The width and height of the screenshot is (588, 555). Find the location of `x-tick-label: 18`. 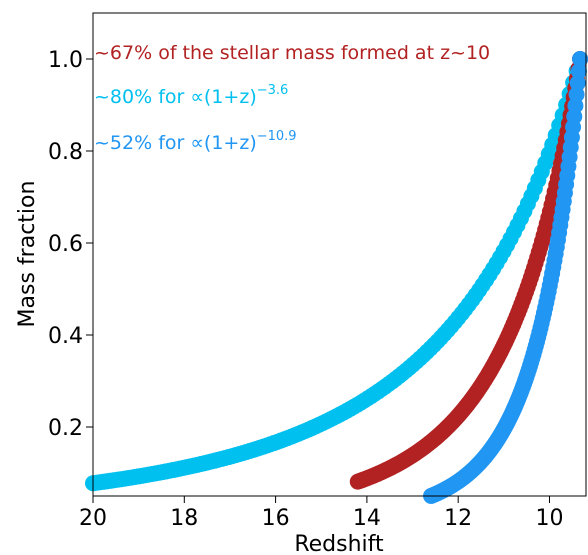

x-tick-label: 18 is located at coordinates (184, 518).